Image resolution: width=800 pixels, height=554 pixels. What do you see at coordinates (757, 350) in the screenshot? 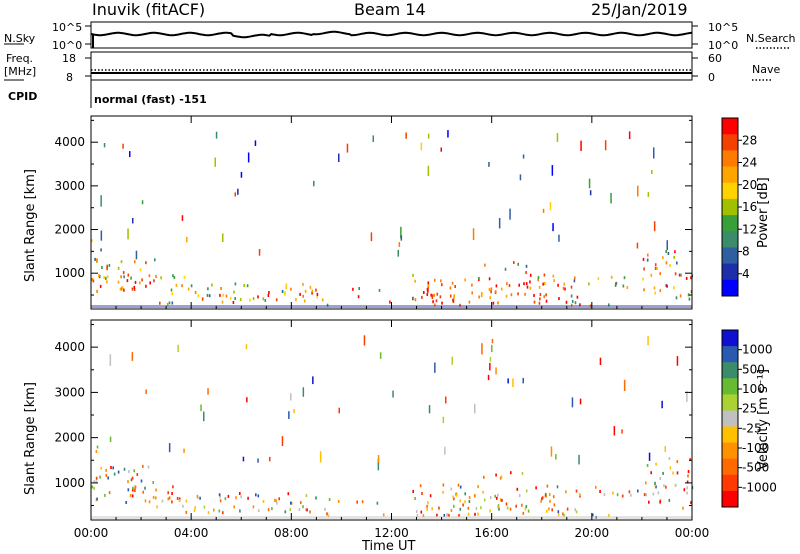
I see `velocity-colorbar-tick-label: 1000` at bounding box center [757, 350].